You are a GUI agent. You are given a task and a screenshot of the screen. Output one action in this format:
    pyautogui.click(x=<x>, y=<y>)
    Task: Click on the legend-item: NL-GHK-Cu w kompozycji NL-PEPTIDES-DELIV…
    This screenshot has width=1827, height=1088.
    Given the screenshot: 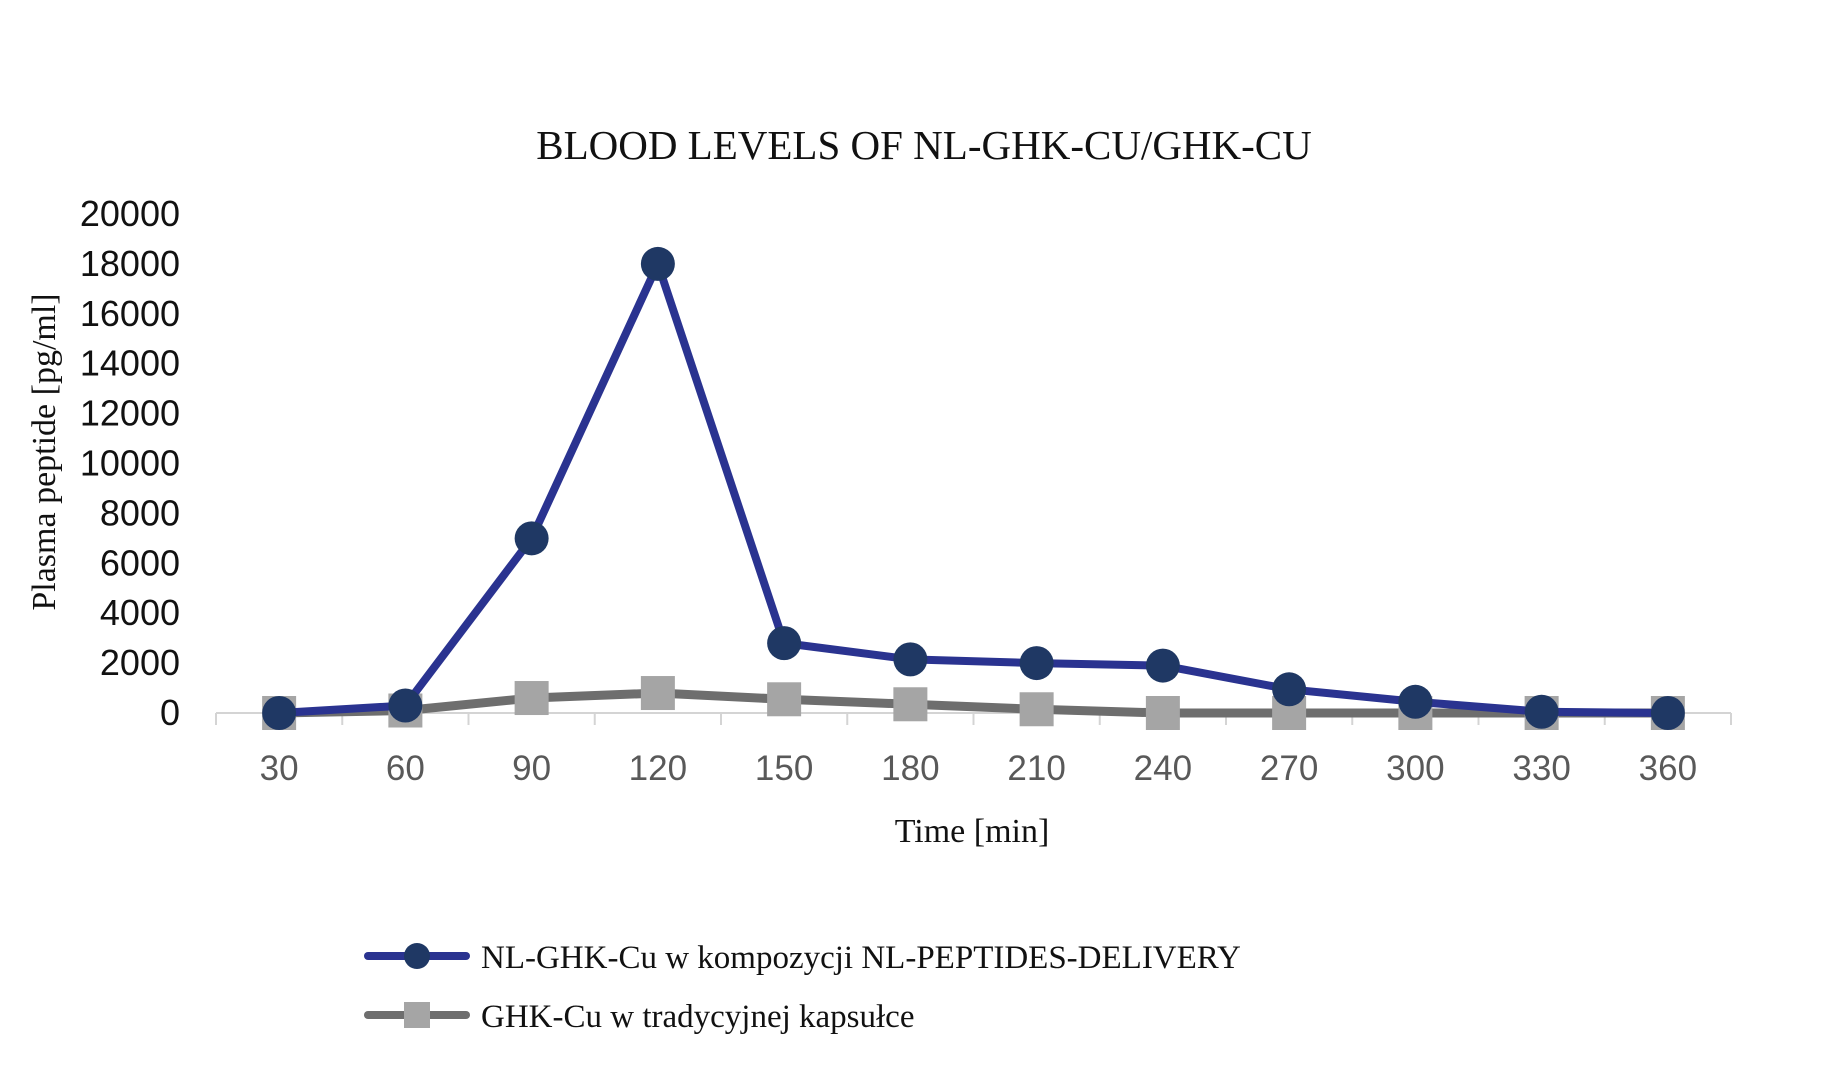 What is the action you would take?
    pyautogui.click(x=802, y=958)
    